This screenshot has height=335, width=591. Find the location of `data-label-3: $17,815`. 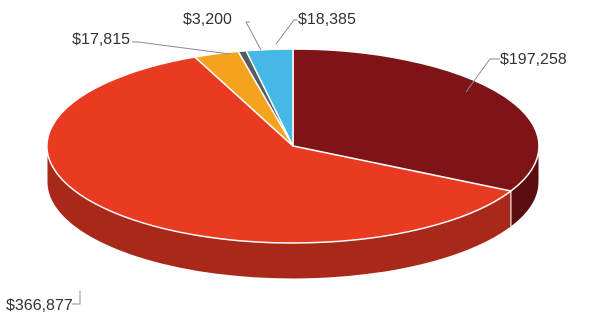

data-label-3: $17,815 is located at coordinates (101, 39).